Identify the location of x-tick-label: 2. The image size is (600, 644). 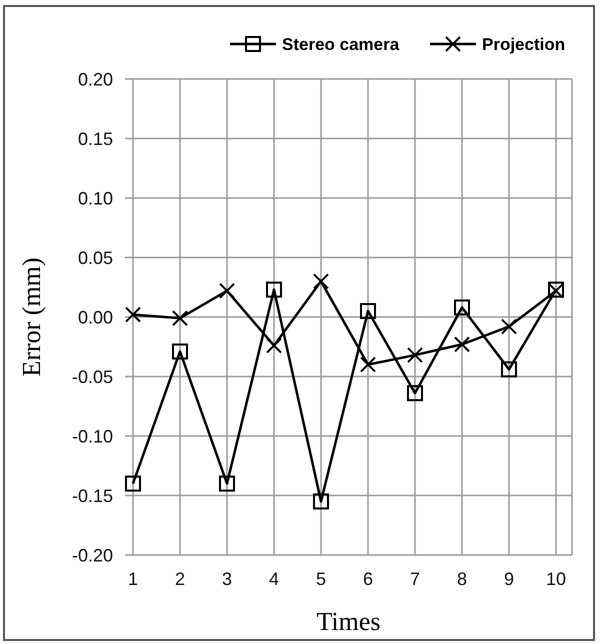
(180, 579).